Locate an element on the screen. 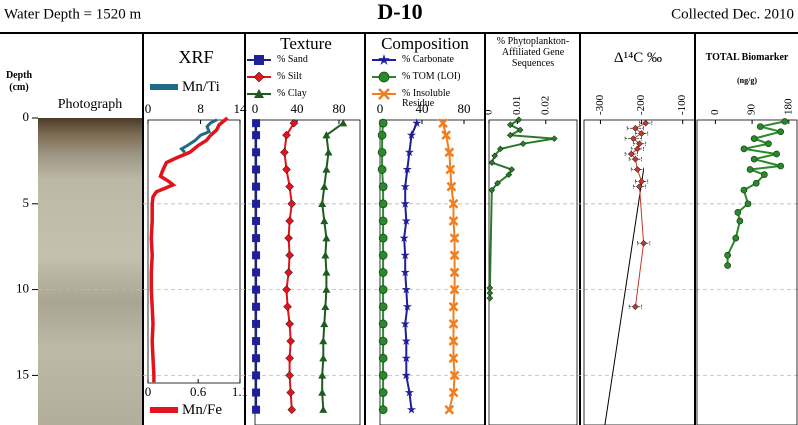  x-tick-label: 40 is located at coordinates (422, 108).